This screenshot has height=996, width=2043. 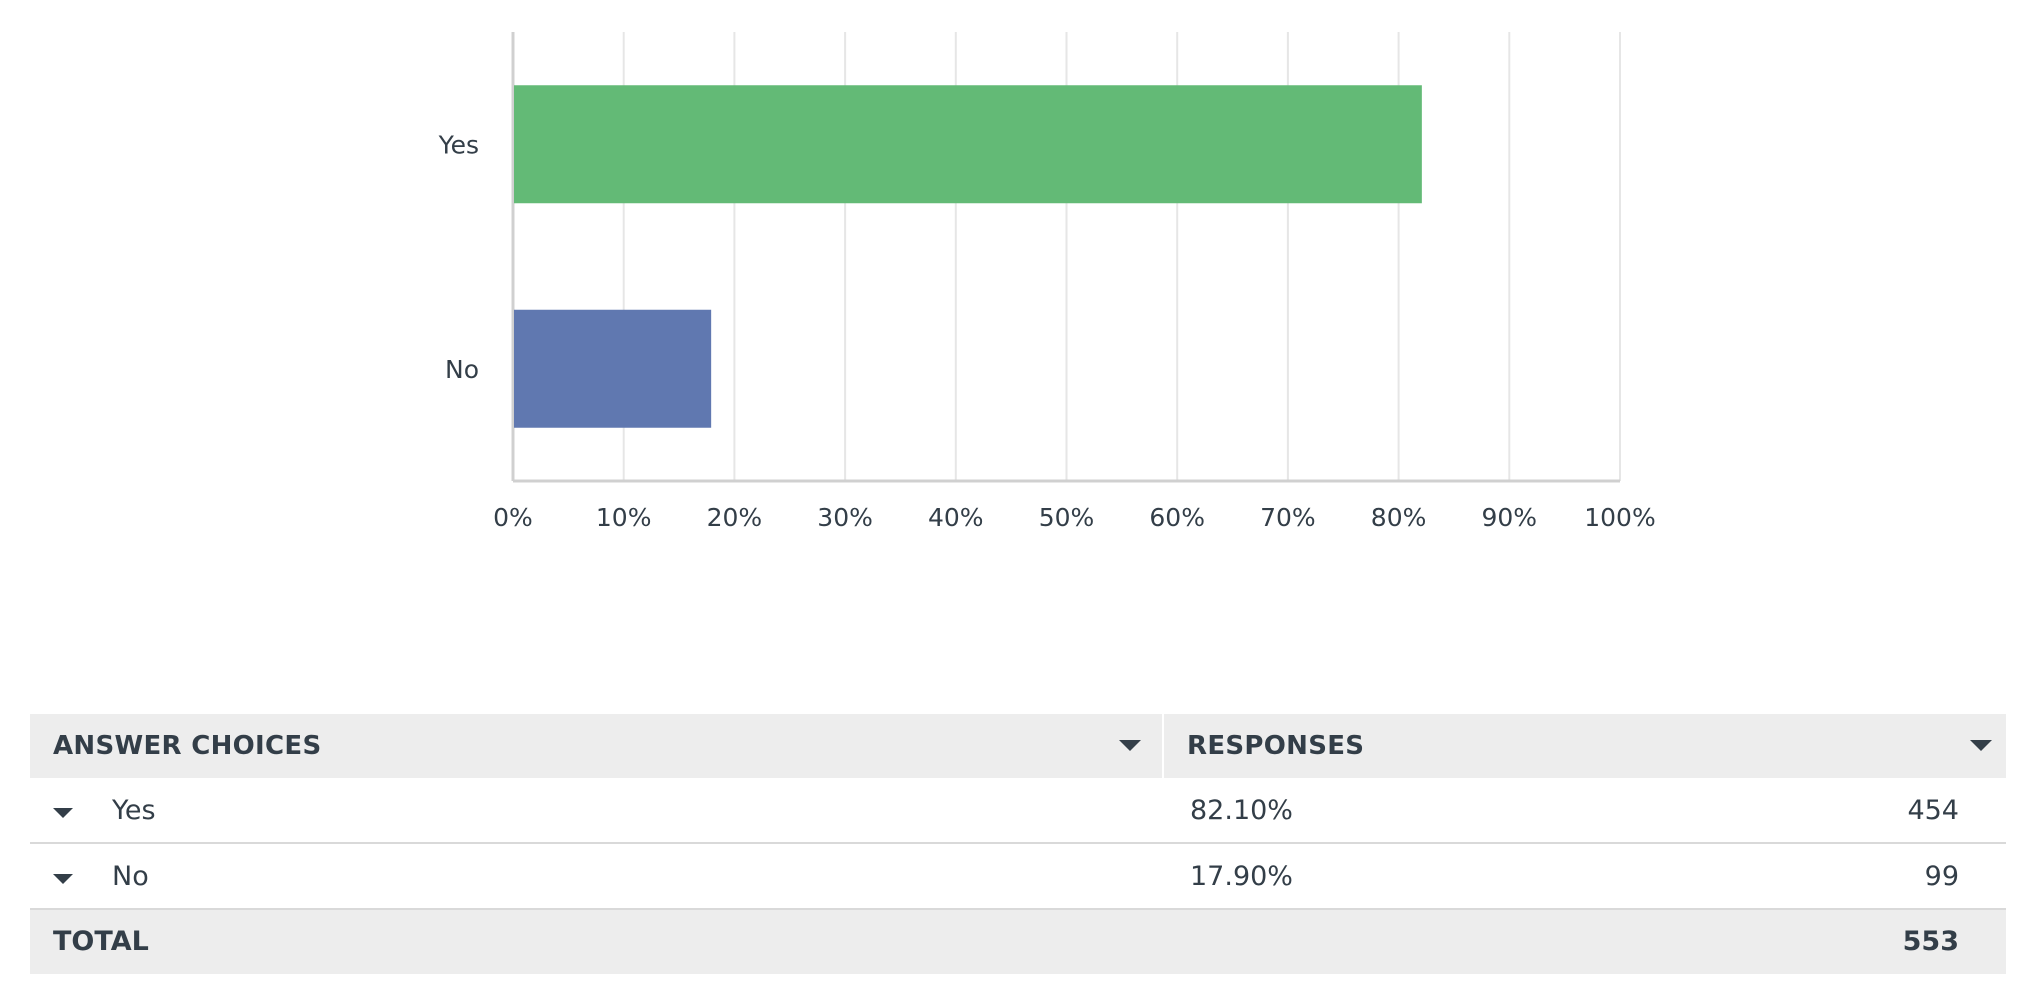 What do you see at coordinates (1619, 517) in the screenshot?
I see `x-tick-label: 100%` at bounding box center [1619, 517].